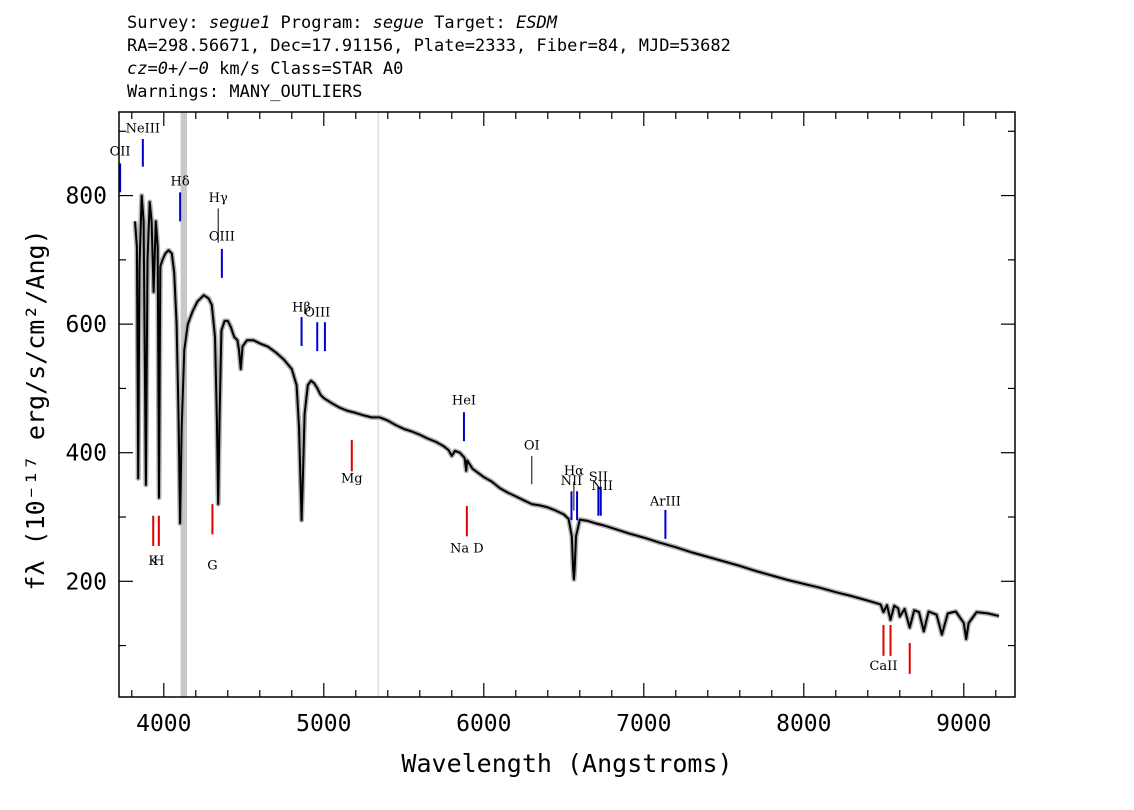 This screenshot has height=810, width=1134. Describe the element at coordinates (665, 501) in the screenshot. I see `line-marker-label: ArIII` at that location.